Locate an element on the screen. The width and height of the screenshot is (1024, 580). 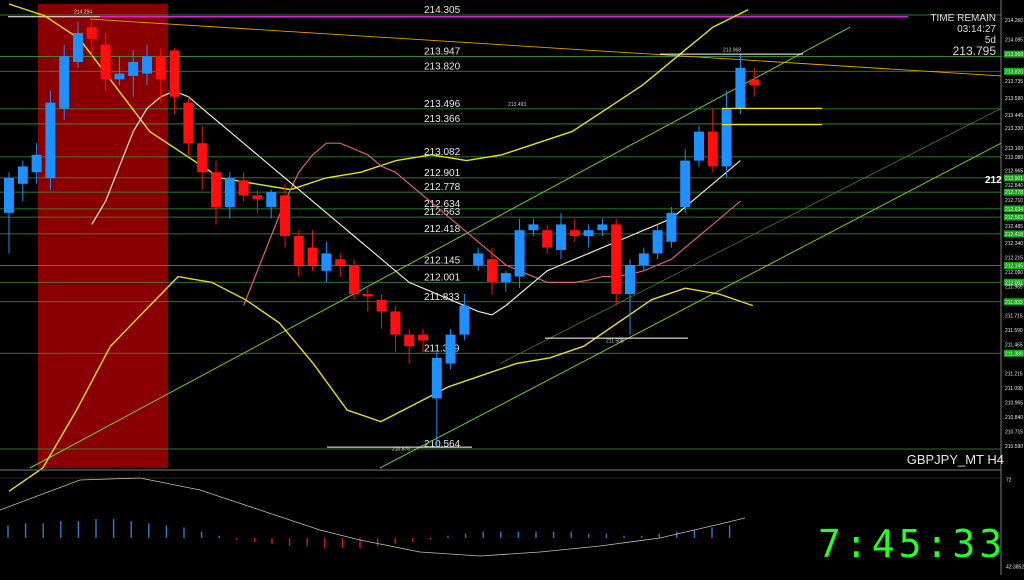
price-axis-tick: 214.095 is located at coordinates (1014, 40).